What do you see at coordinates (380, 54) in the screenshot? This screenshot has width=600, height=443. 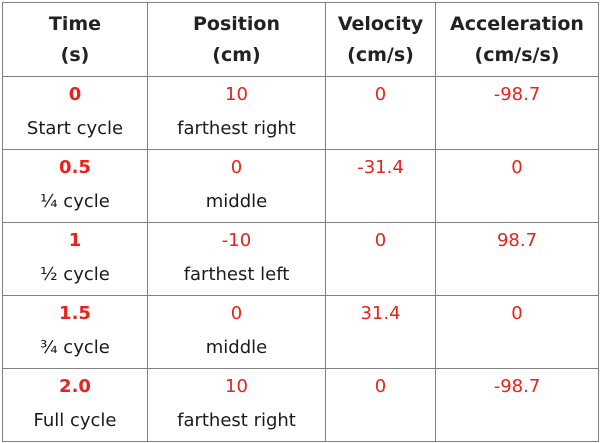 I see `header-velocity-unit: (cm/s)` at bounding box center [380, 54].